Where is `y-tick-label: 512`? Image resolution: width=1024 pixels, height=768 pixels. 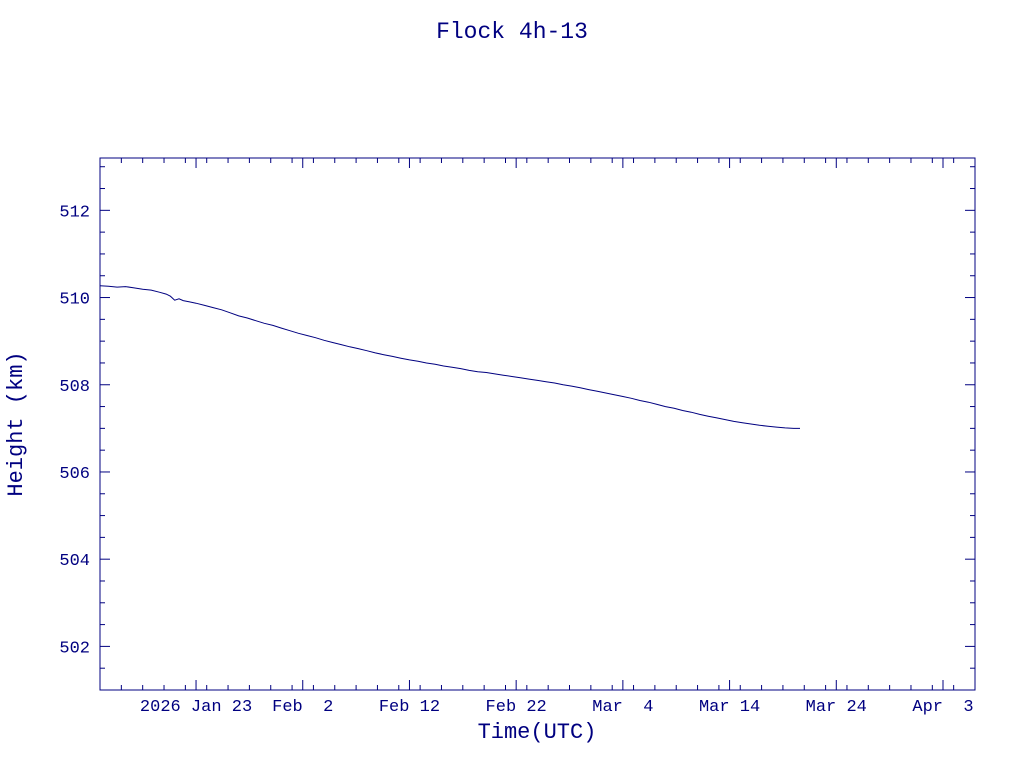
y-tick-label: 512 is located at coordinates (74, 212).